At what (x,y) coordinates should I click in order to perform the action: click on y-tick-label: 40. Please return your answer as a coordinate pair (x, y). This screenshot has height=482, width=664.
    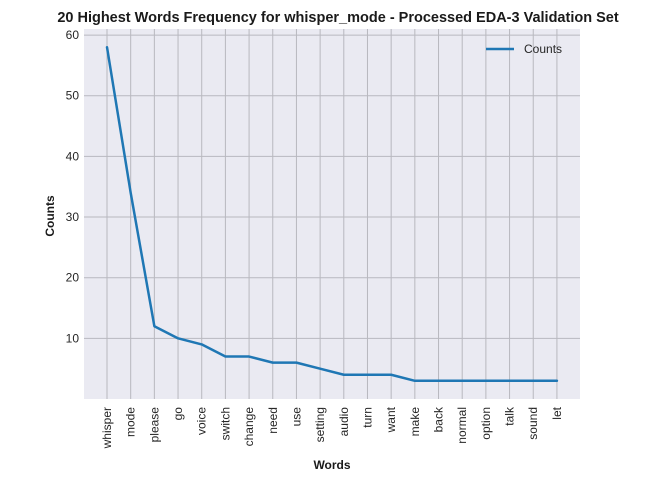
    Looking at the image, I should click on (73, 156).